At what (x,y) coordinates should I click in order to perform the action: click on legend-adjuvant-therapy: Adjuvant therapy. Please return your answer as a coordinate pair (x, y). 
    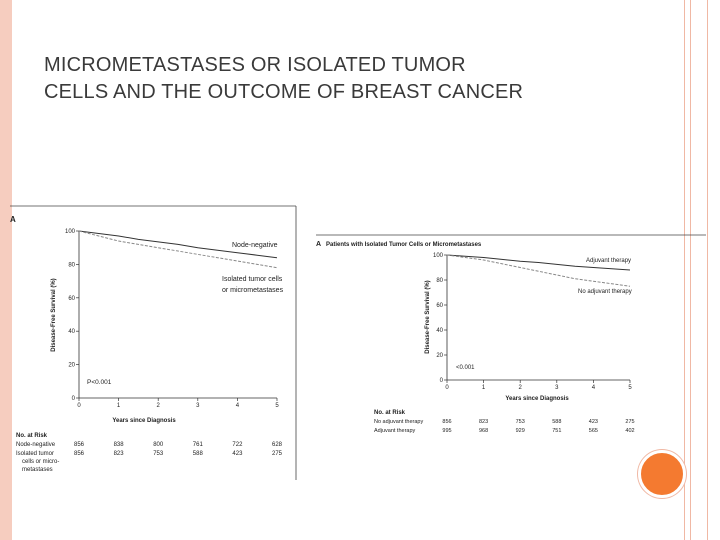
    Looking at the image, I should click on (608, 261).